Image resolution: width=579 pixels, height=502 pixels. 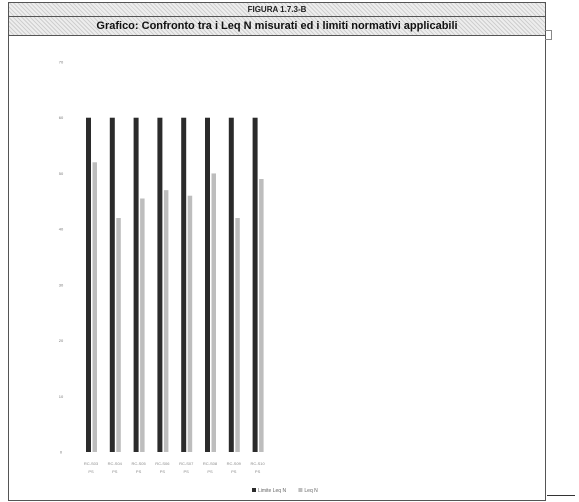 I want to click on legend-label: Leq N, so click(x=311, y=491).